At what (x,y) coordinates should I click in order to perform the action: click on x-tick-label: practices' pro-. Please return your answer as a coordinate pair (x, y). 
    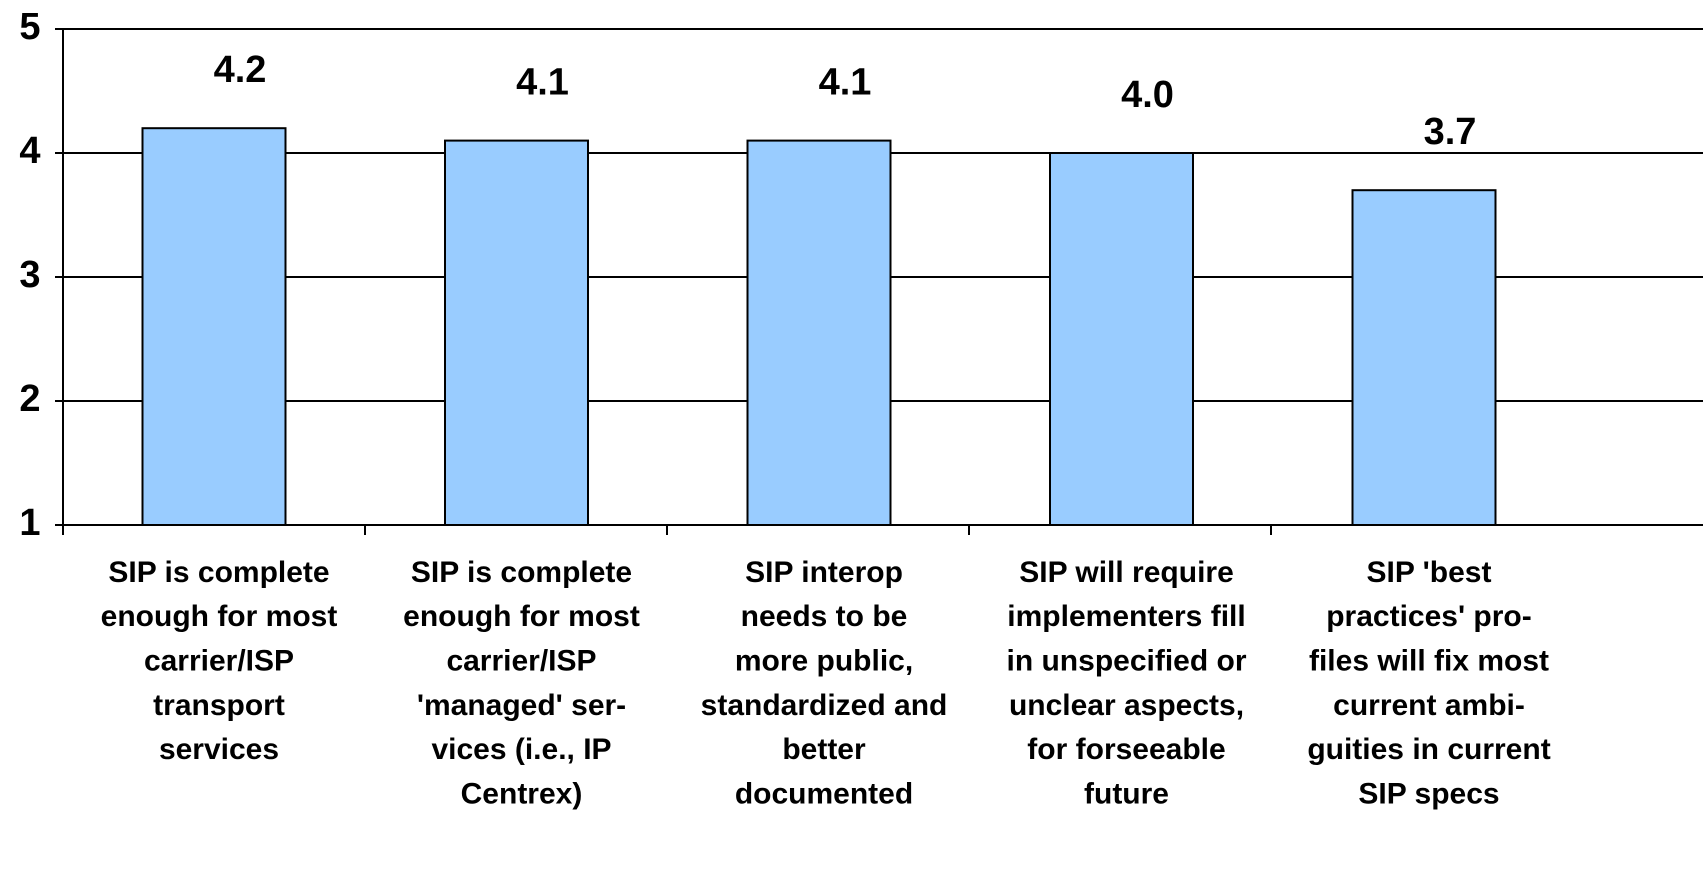
    Looking at the image, I should click on (1429, 616).